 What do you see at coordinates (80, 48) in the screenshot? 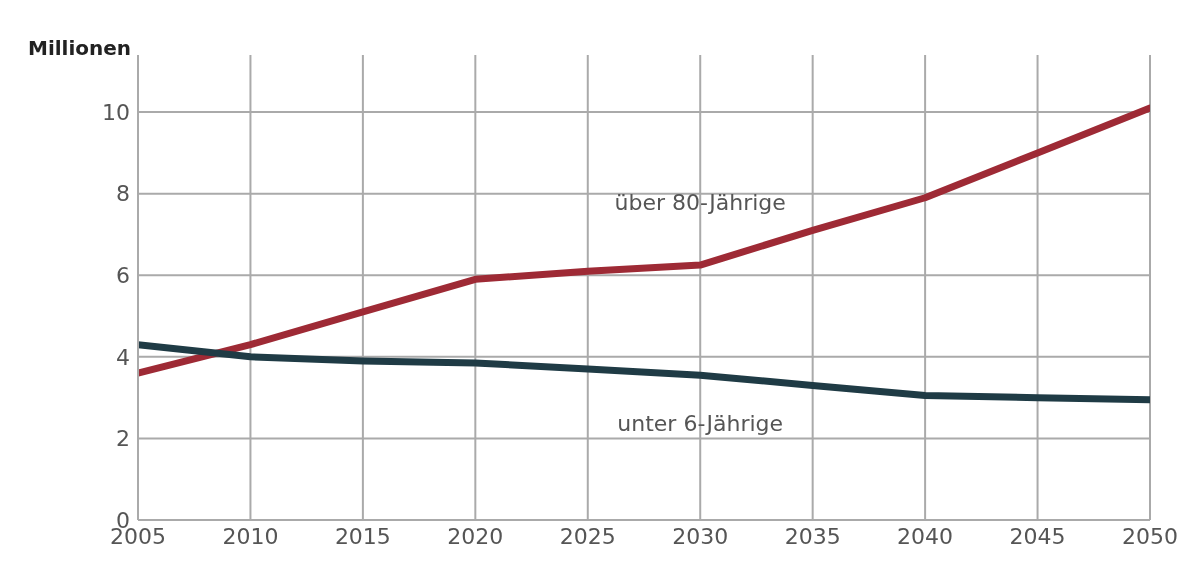
I see `y-axis-title: Millionen` at bounding box center [80, 48].